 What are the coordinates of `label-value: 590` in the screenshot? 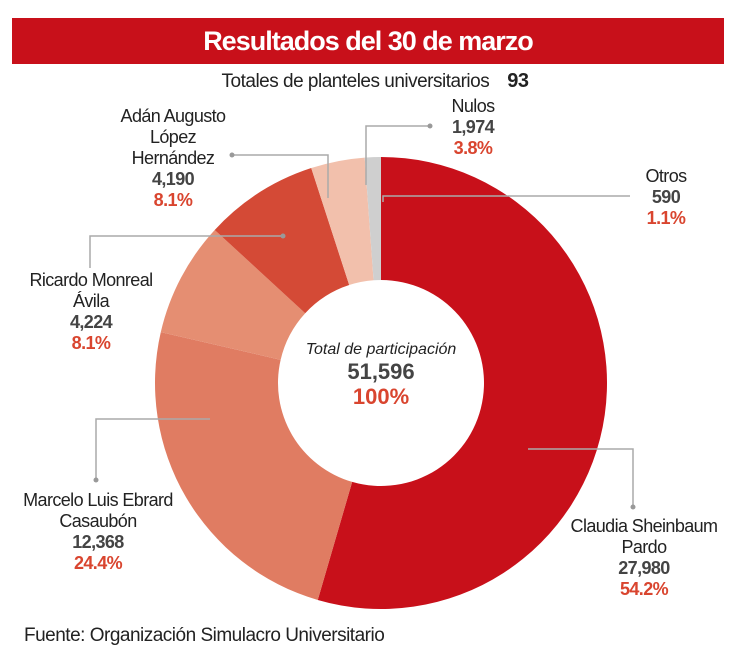 It's located at (666, 197).